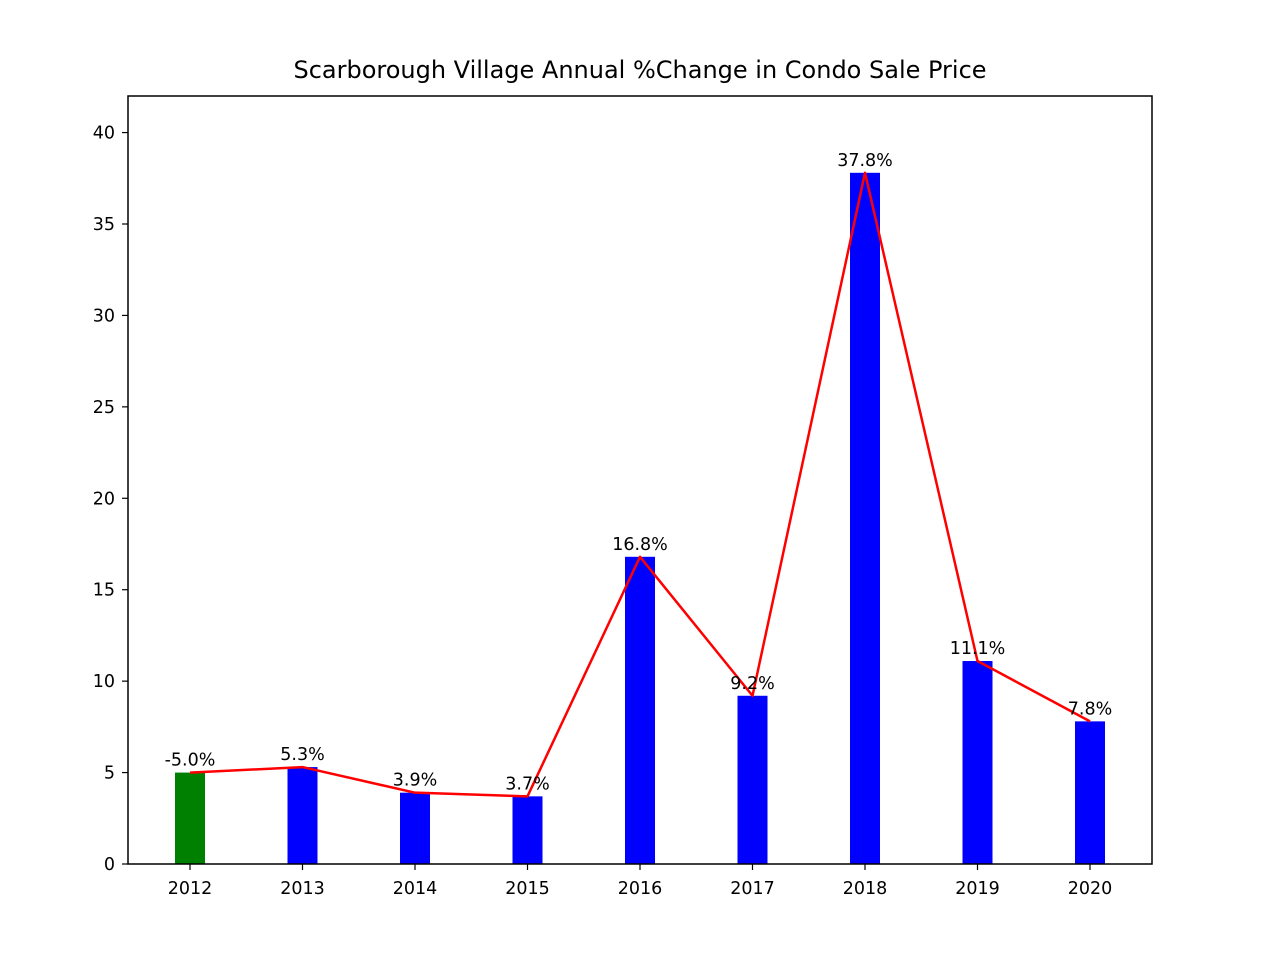  Describe the element at coordinates (104, 225) in the screenshot. I see `y-tick-label-35: 35` at that location.